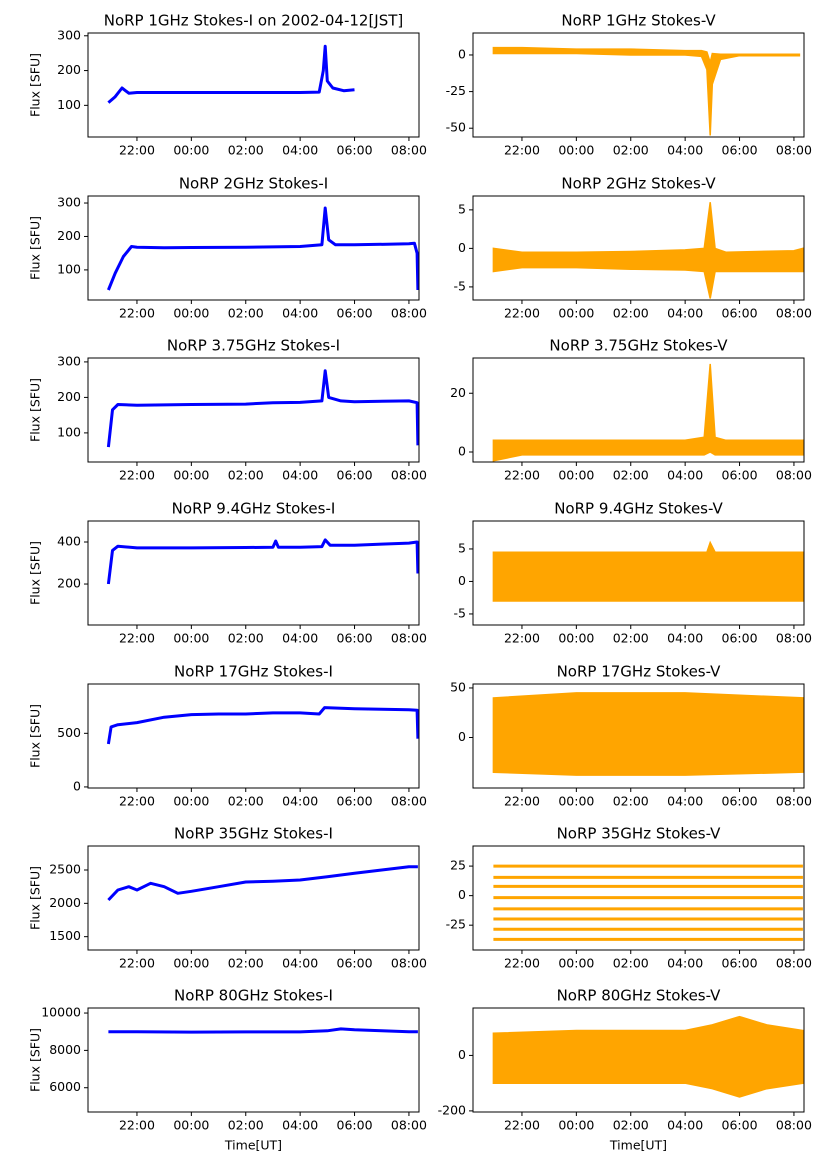 This screenshot has width=827, height=1169. I want to click on y-tick-label: 10000, so click(61, 1012).